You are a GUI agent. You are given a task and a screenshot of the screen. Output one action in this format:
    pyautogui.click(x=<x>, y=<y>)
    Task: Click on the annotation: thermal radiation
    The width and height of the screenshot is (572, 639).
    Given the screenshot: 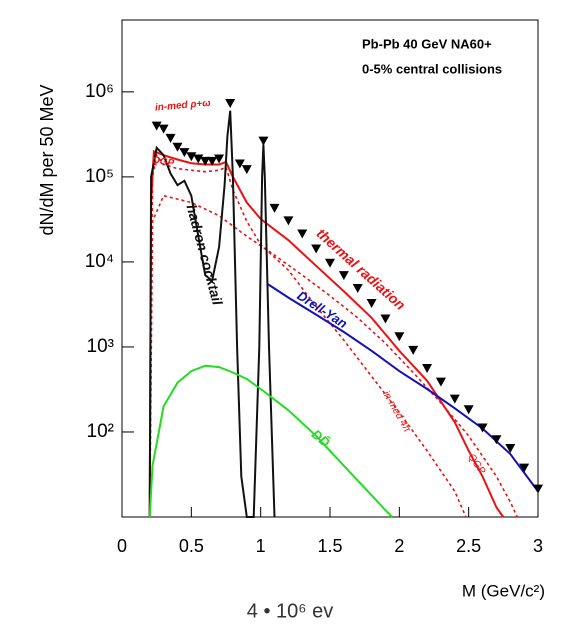 What is the action you would take?
    pyautogui.click(x=361, y=269)
    